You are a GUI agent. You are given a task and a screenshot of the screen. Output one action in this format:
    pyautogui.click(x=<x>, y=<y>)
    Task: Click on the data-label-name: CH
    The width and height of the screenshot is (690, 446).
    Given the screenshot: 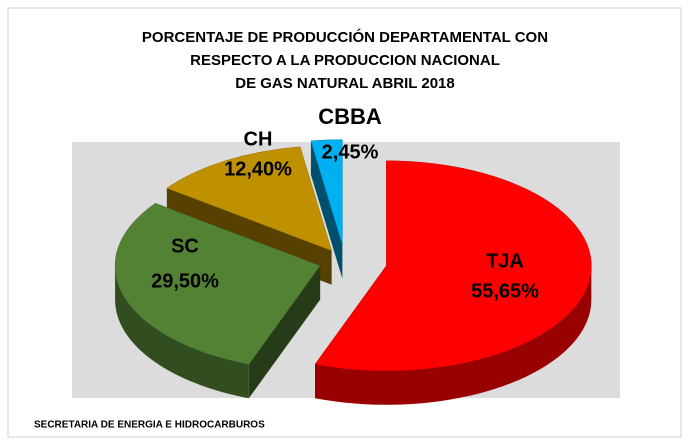 What is the action you would take?
    pyautogui.click(x=258, y=139)
    